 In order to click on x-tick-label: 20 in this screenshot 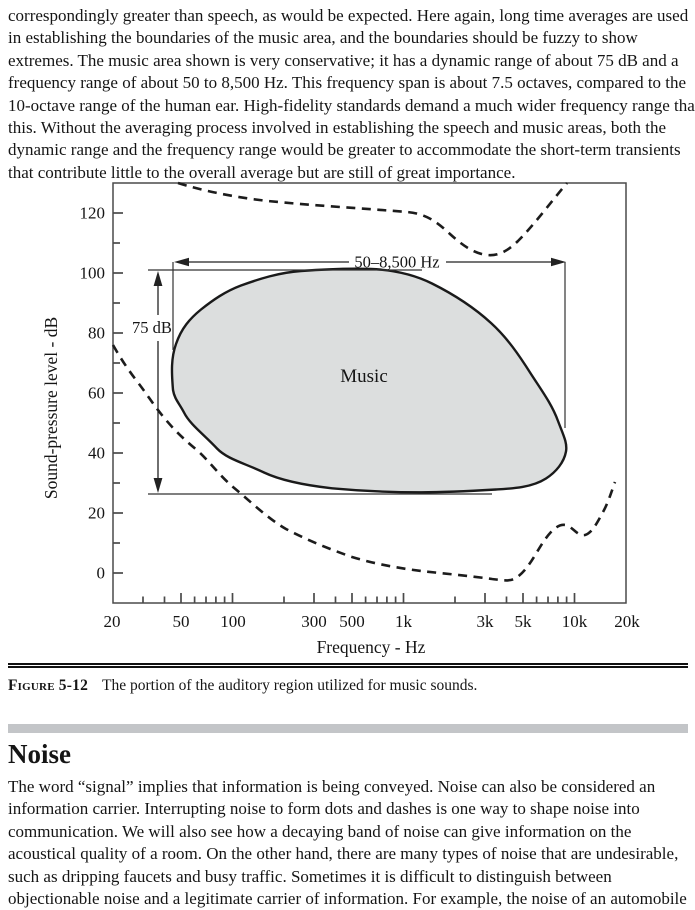, I will do `click(112, 621)`.